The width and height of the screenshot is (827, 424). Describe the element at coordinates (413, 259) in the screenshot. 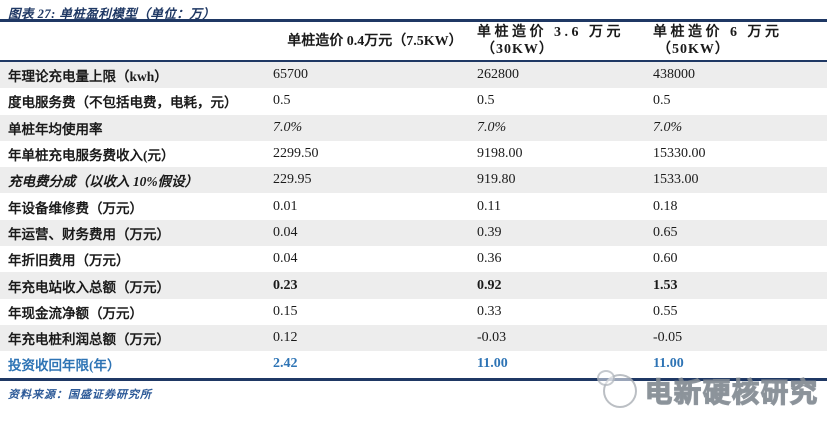

I see `table-row-depreciation-cost: 年折旧费用（万元） 0.04 0.36 0.60` at that location.